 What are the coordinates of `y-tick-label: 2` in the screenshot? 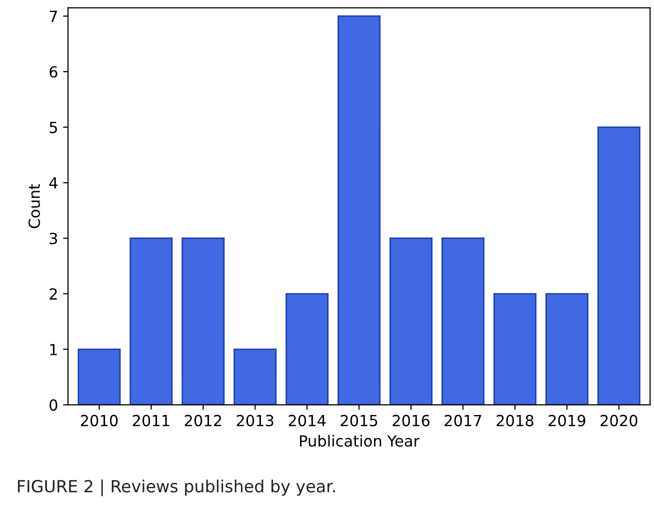 It's located at (53, 294).